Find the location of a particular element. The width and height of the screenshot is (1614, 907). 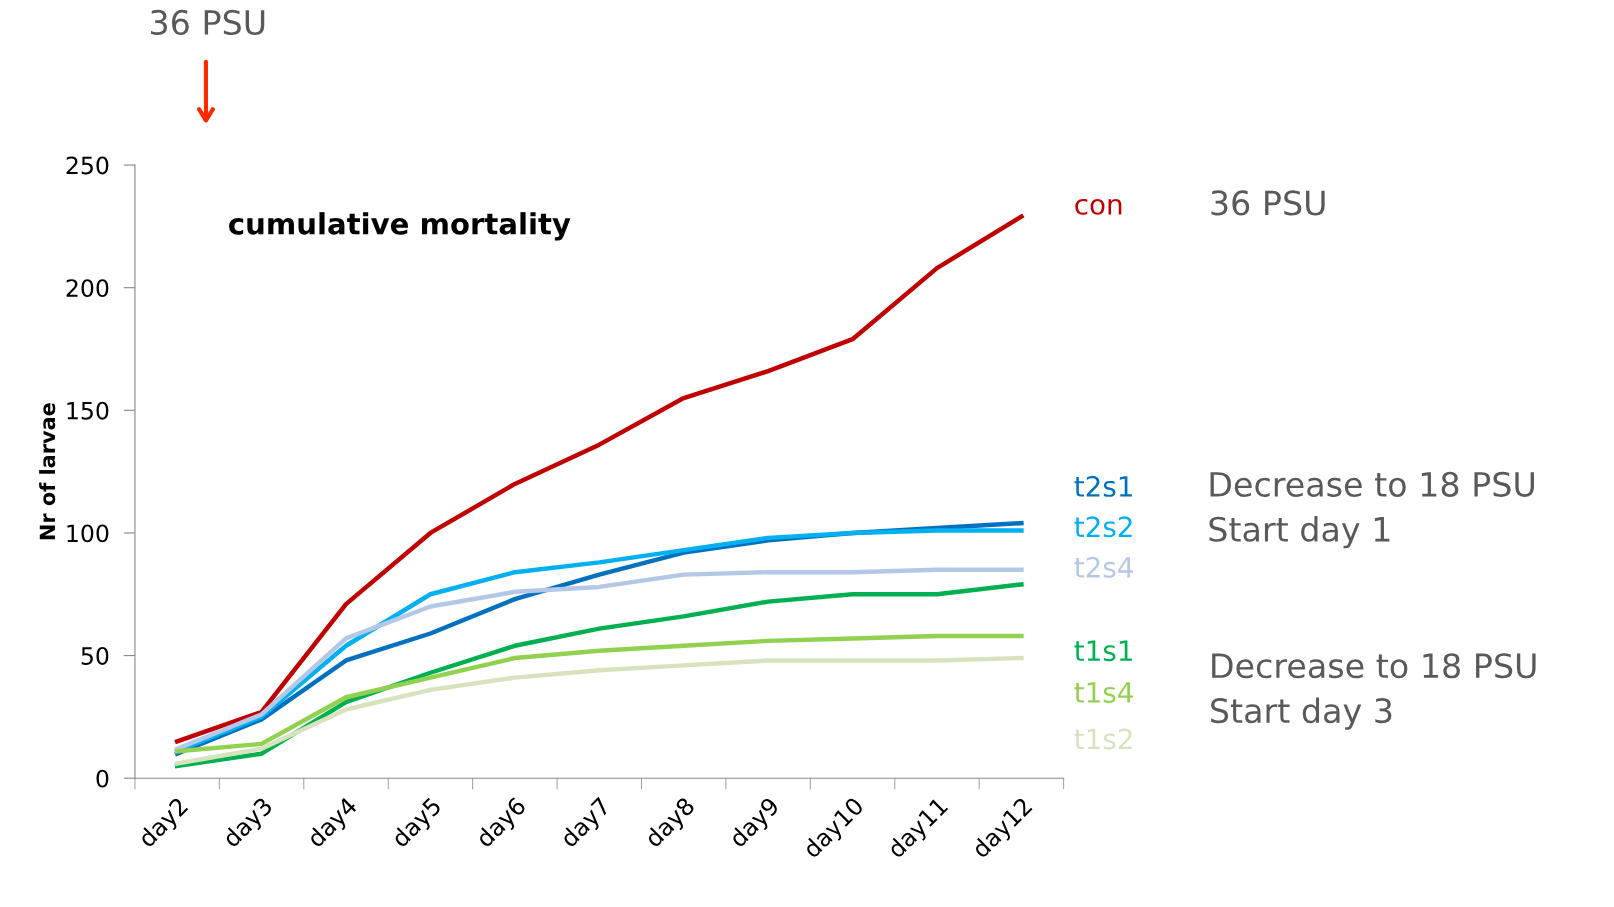

y-tick-label: 150 is located at coordinates (88, 410).